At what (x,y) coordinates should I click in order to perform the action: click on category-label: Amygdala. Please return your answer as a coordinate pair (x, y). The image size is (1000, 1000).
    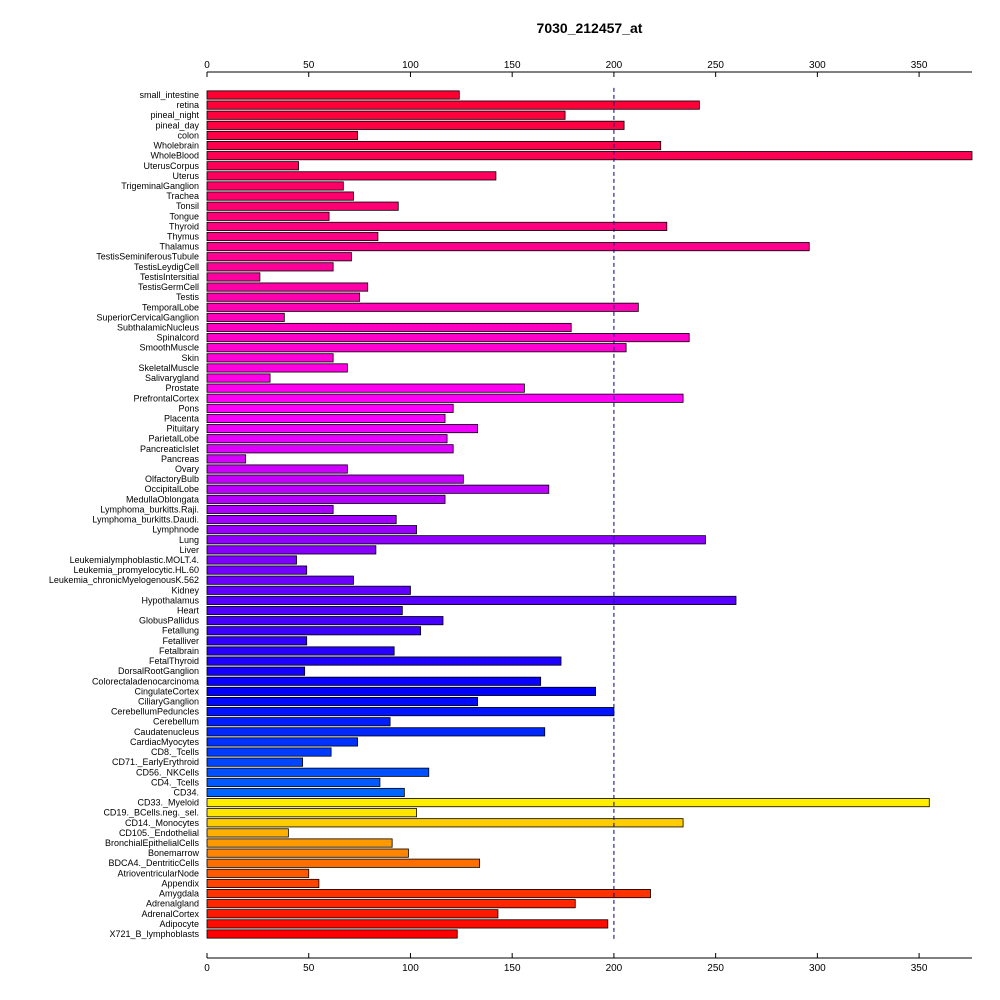
    Looking at the image, I should click on (179, 894).